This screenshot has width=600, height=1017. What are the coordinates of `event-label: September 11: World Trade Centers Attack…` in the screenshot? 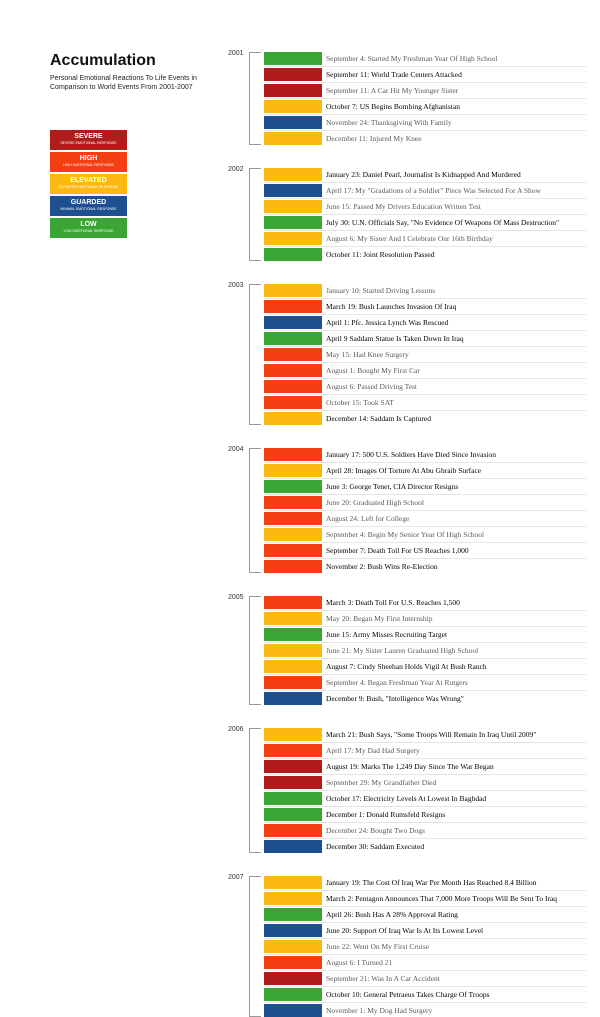 It's located at (394, 74).